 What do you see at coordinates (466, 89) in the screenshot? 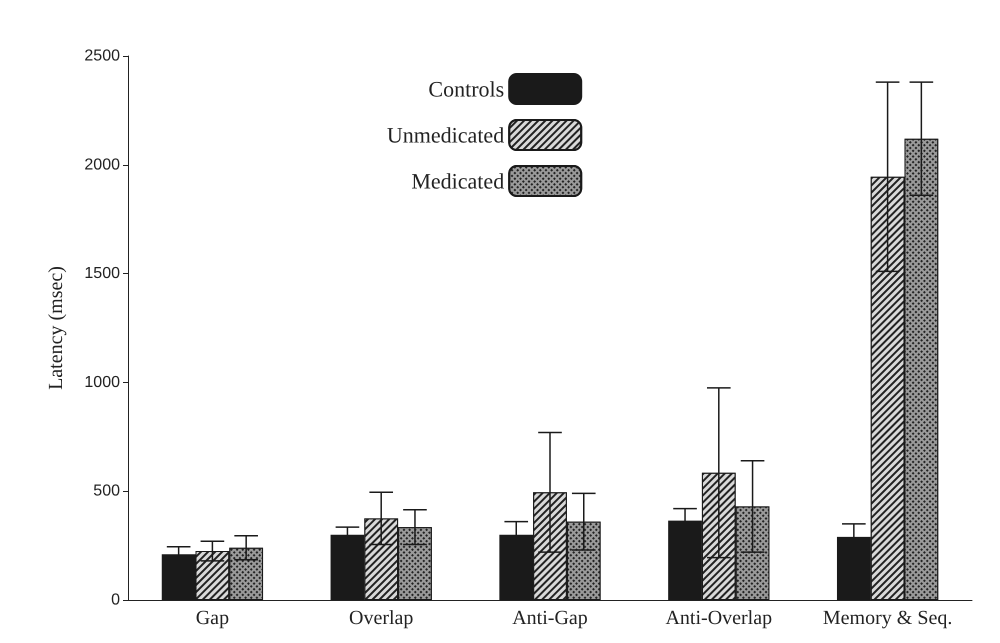
I see `legend-label: Controls` at bounding box center [466, 89].